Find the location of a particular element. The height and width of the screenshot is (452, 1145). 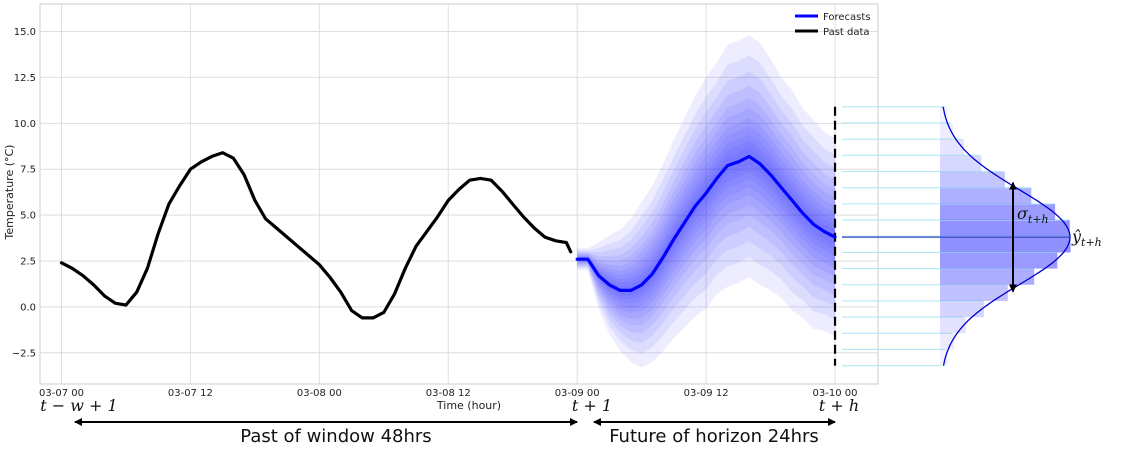

x-tick-label: 03-08 12 is located at coordinates (448, 393).